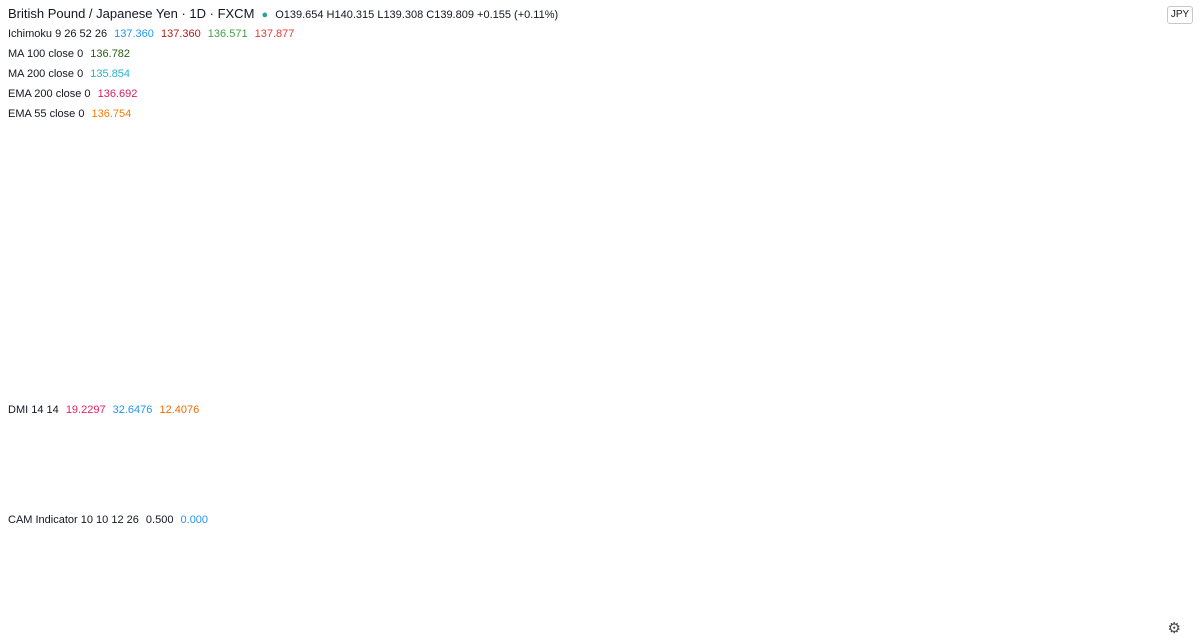 The image size is (1203, 641). I want to click on ma100-label: MA 100 close 0, so click(46, 54).